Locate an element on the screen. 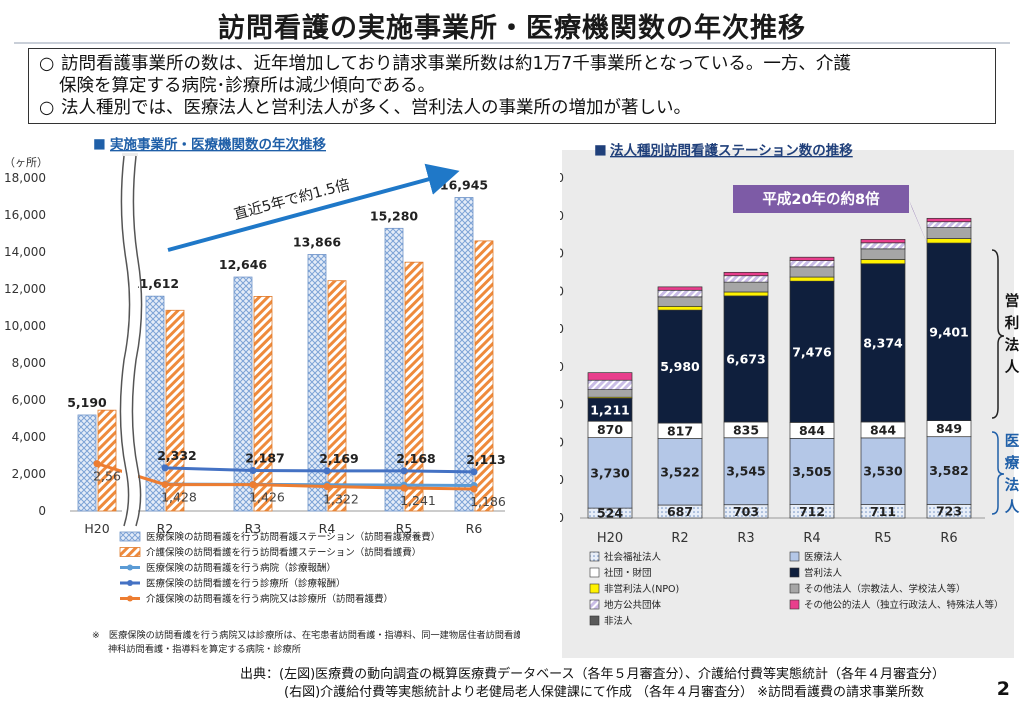  data-label: 1,426 is located at coordinates (267, 497).